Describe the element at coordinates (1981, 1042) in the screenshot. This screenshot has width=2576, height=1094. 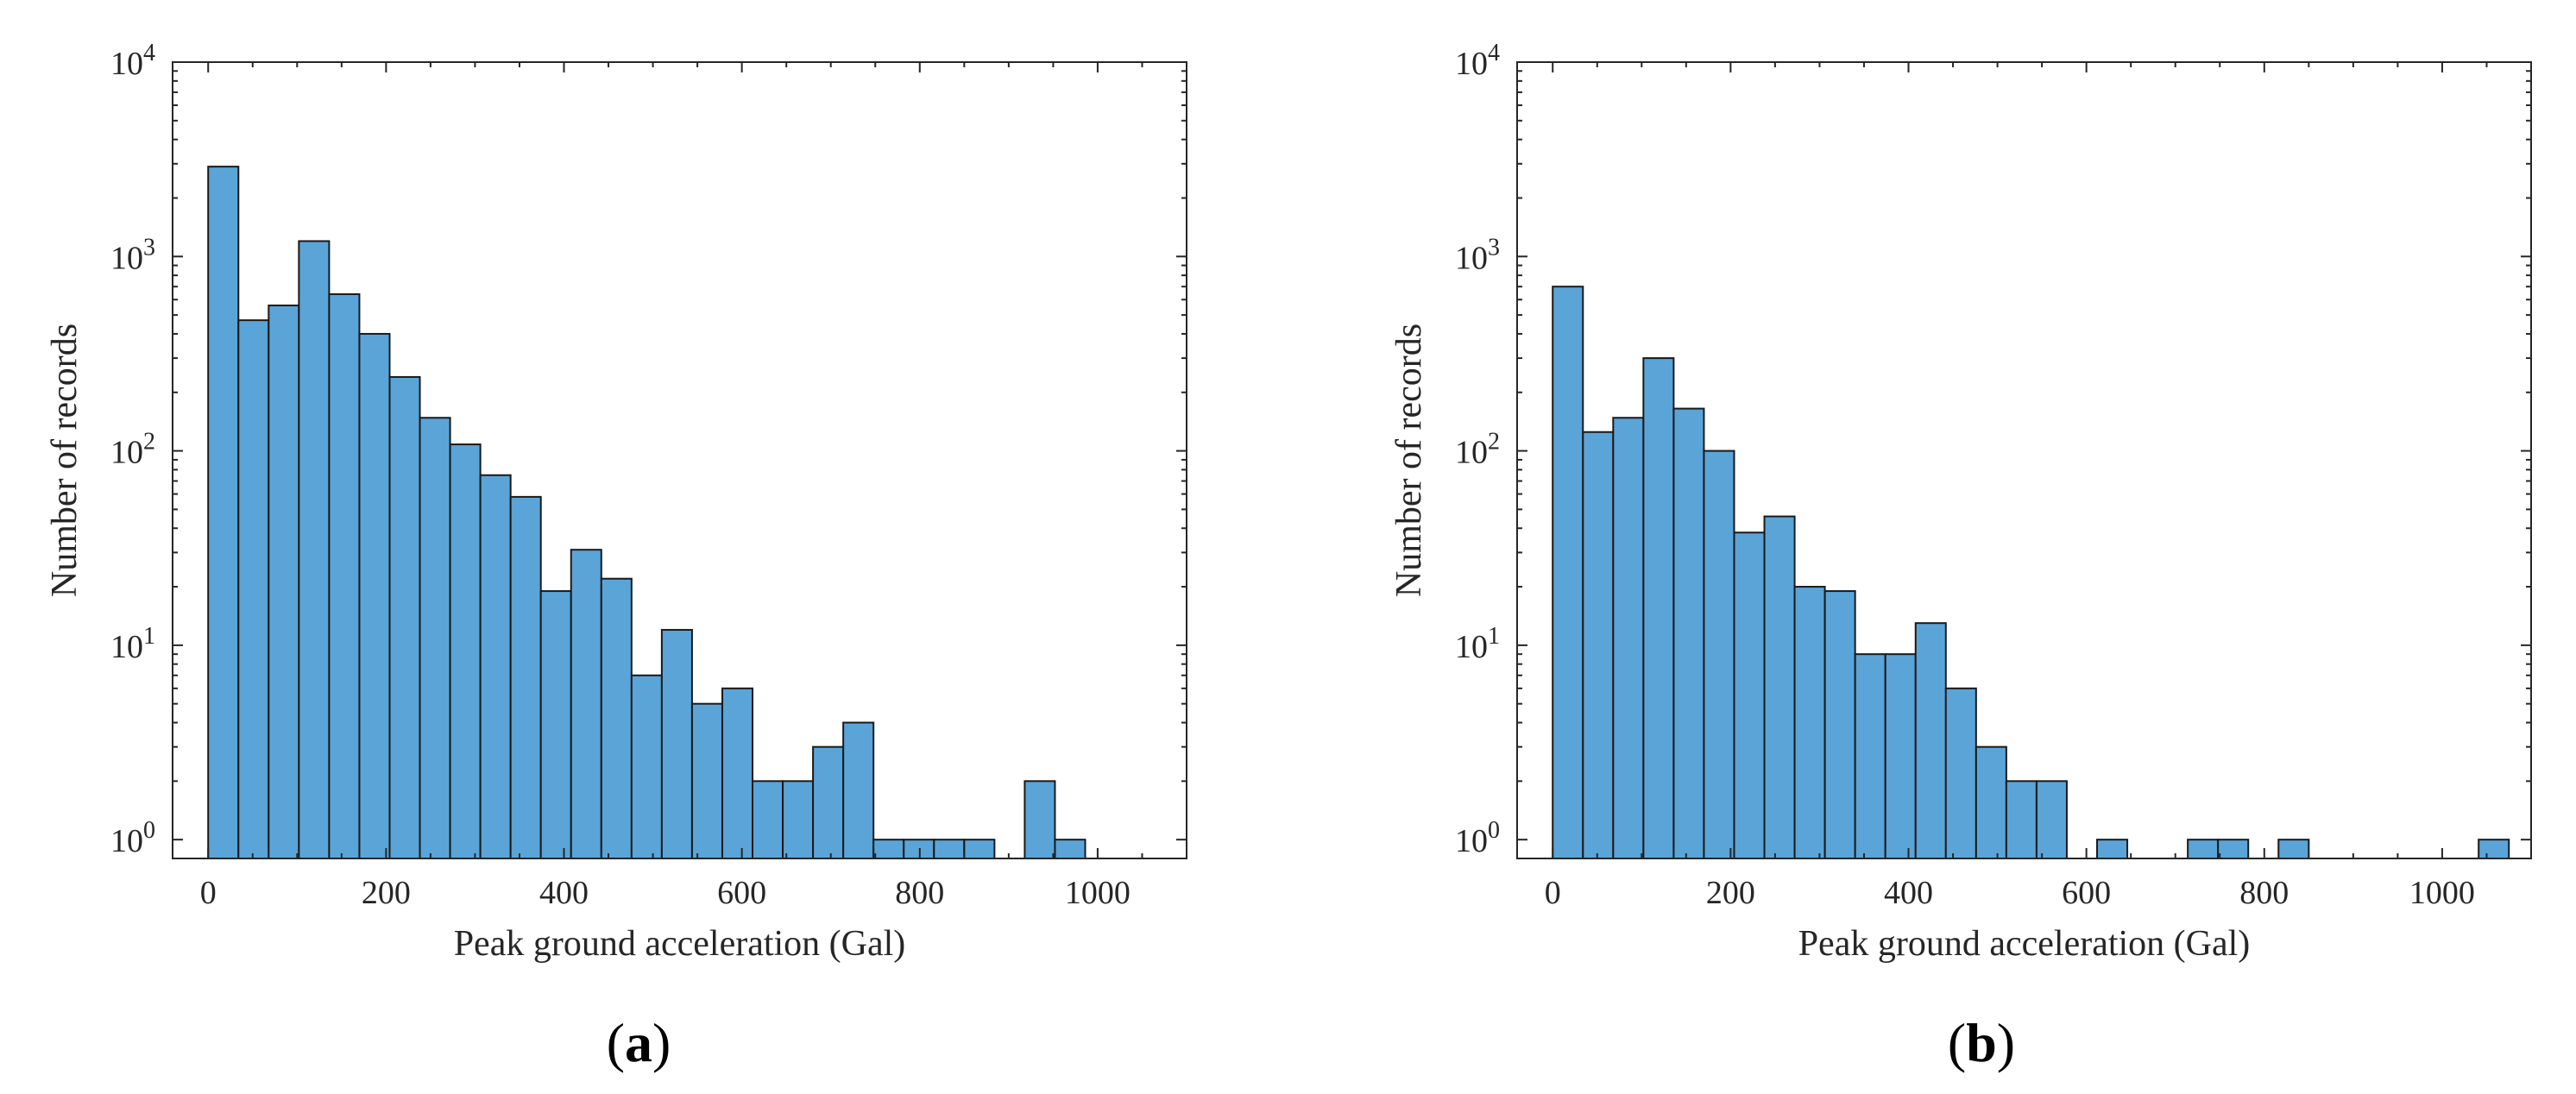
I see `panel-label: (b)` at that location.